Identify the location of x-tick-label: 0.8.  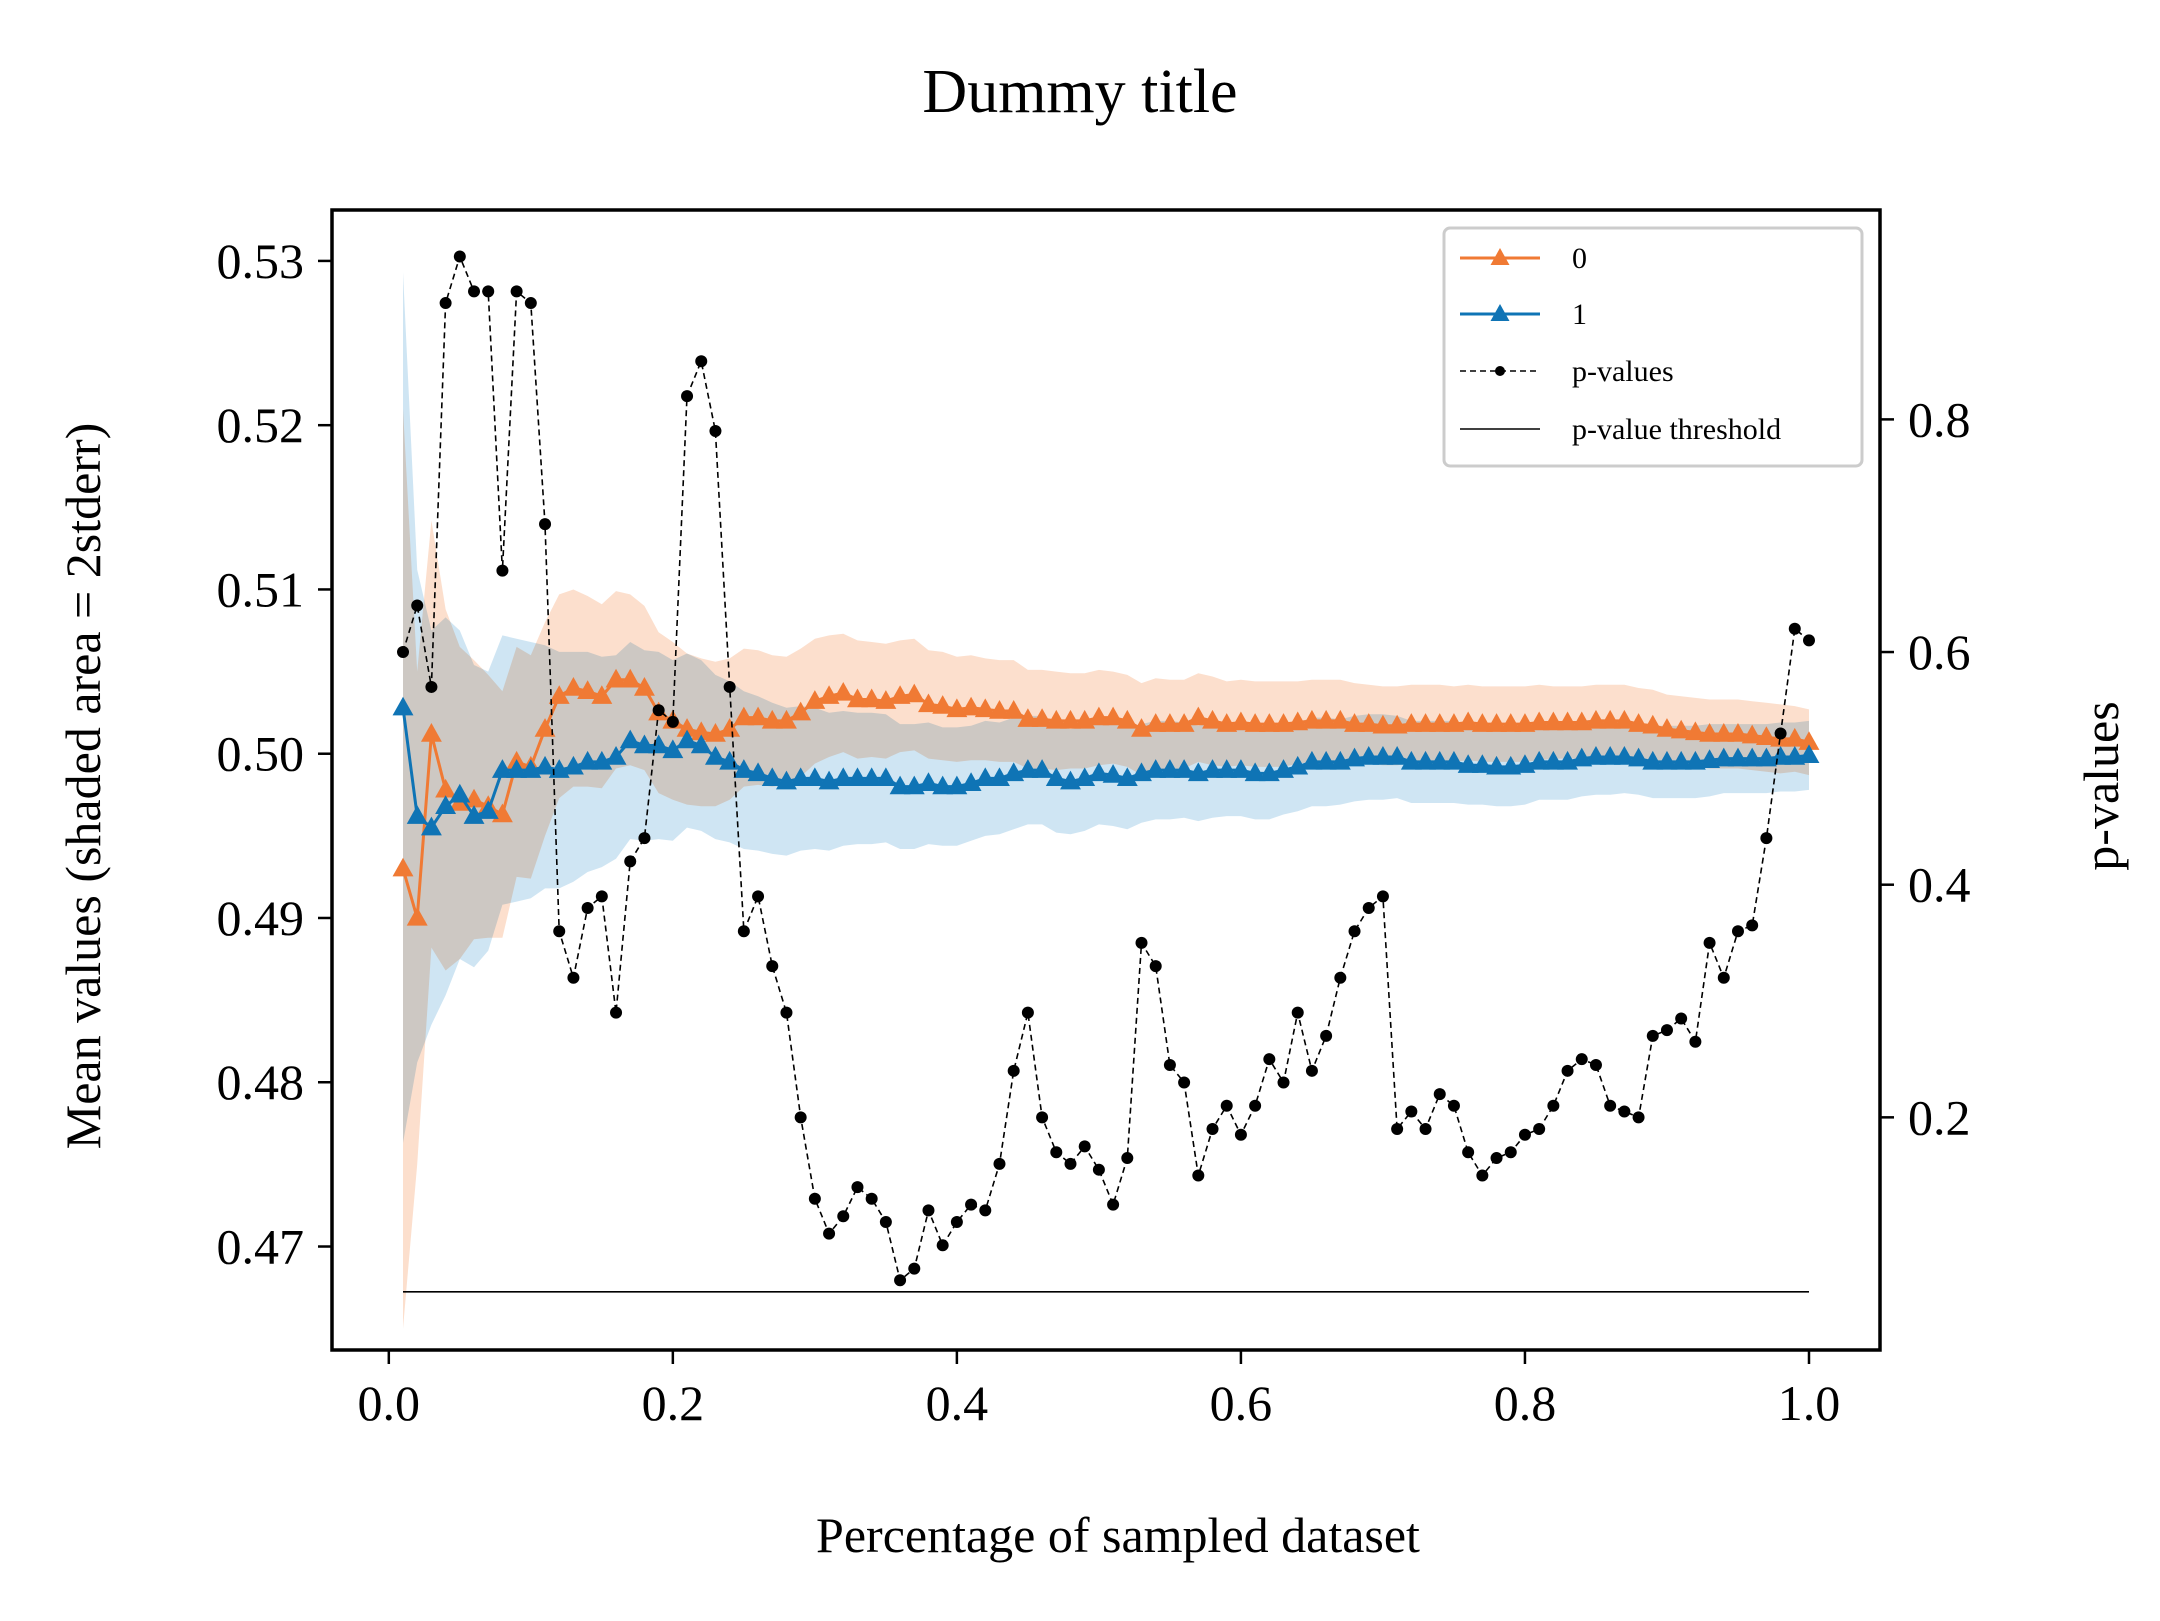
(1525, 1403).